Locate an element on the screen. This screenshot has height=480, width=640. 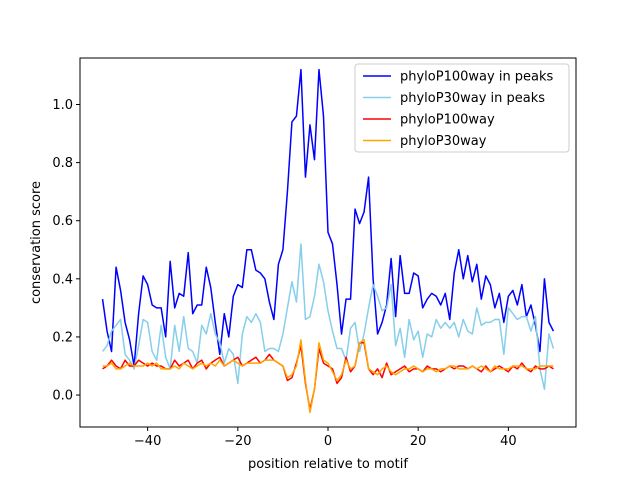
x-tick-label: −20 is located at coordinates (237, 441).